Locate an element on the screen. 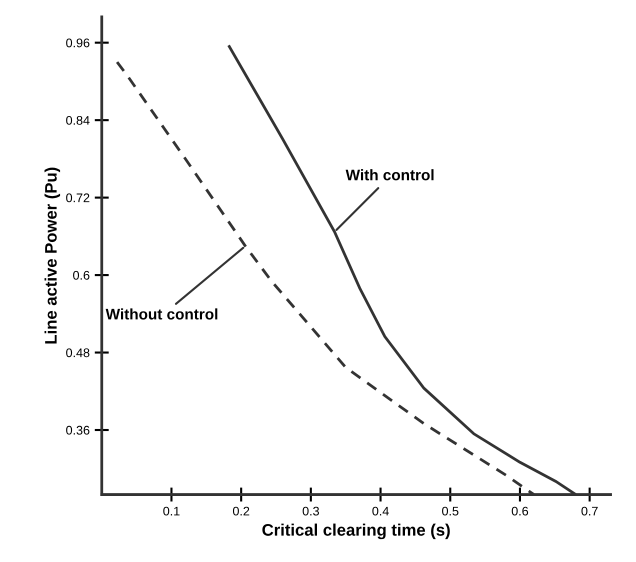 The image size is (636, 562). annotation: Without control is located at coordinates (162, 314).